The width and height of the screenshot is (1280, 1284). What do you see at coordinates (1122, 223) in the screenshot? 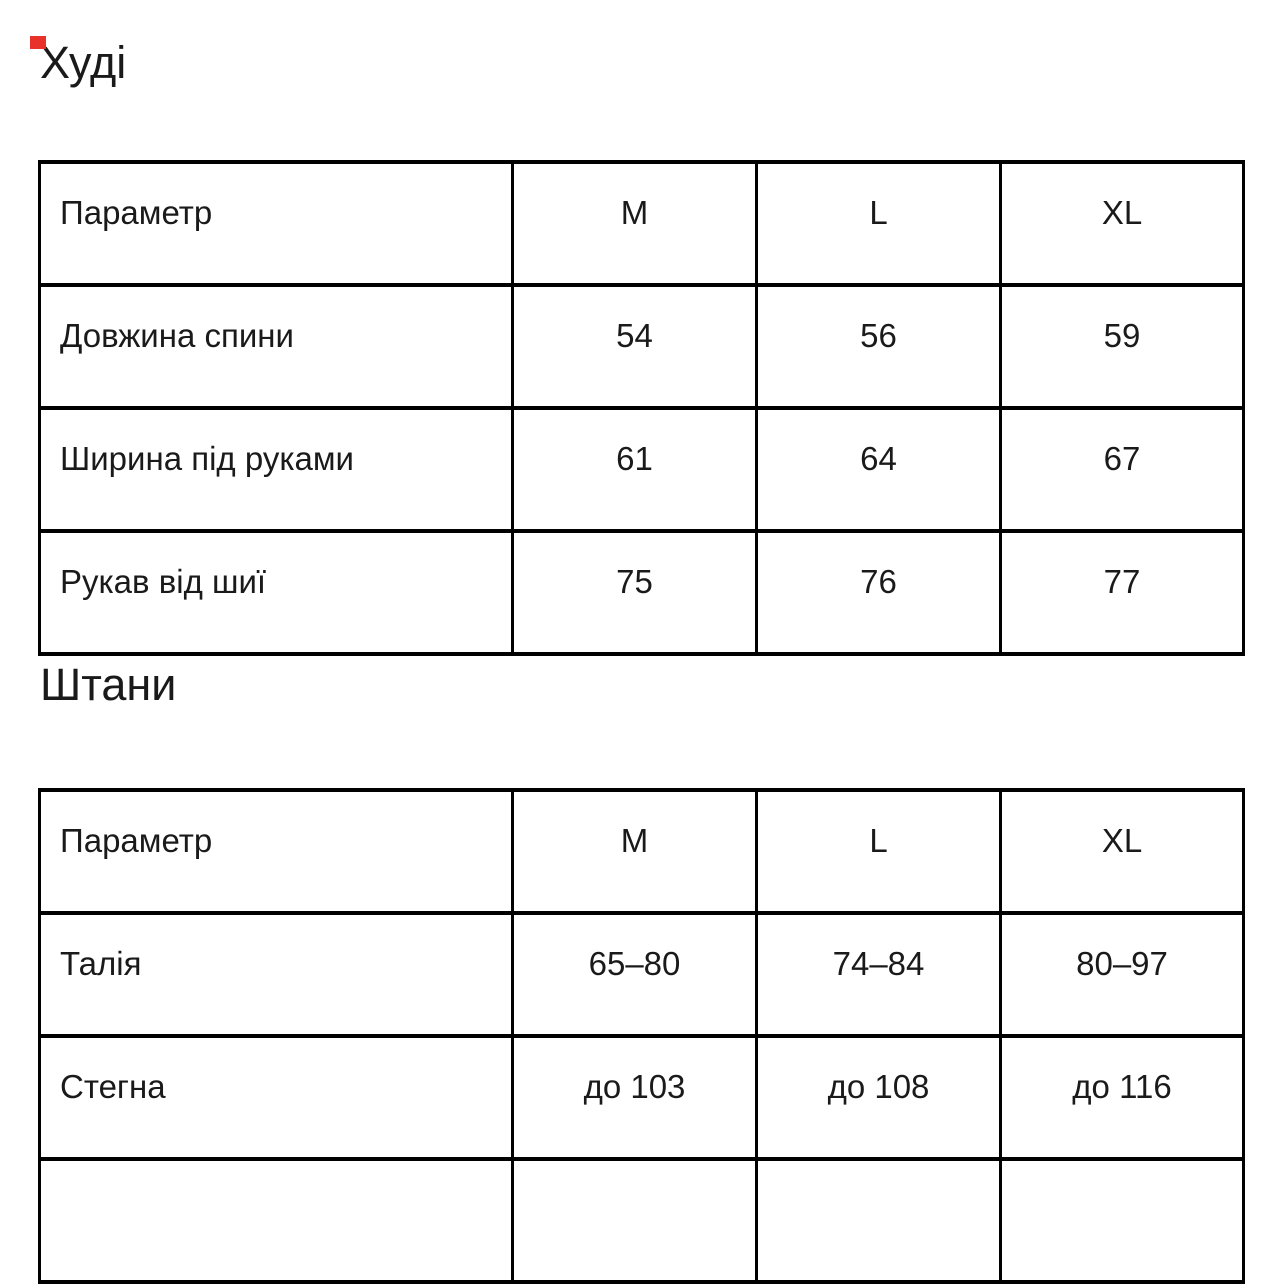
I see `hoodie-header-xl: XL` at bounding box center [1122, 223].